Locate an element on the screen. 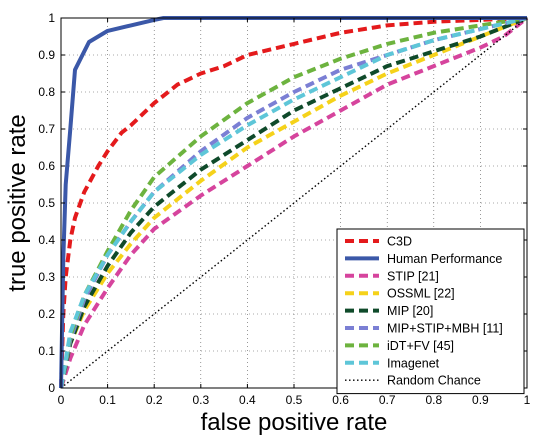  y-tick-label: 0.4 is located at coordinates (46, 240).